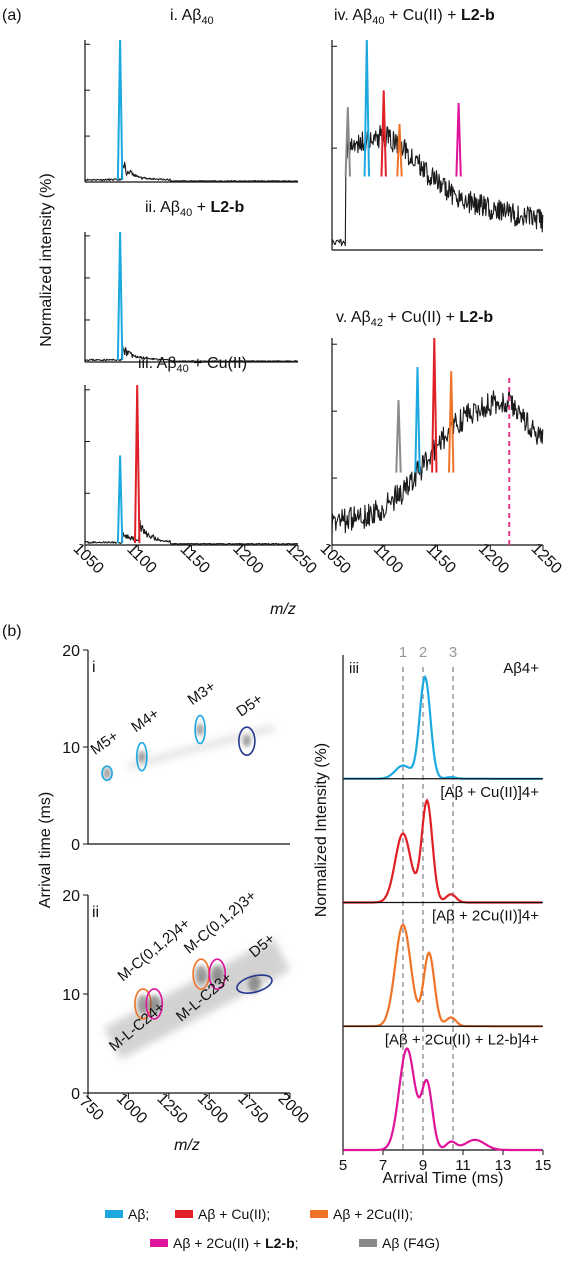 The height and width of the screenshot is (1276, 578). Describe the element at coordinates (373, 1214) in the screenshot. I see `legend-label-cu2: Aβ + 2Cu(II);` at that location.